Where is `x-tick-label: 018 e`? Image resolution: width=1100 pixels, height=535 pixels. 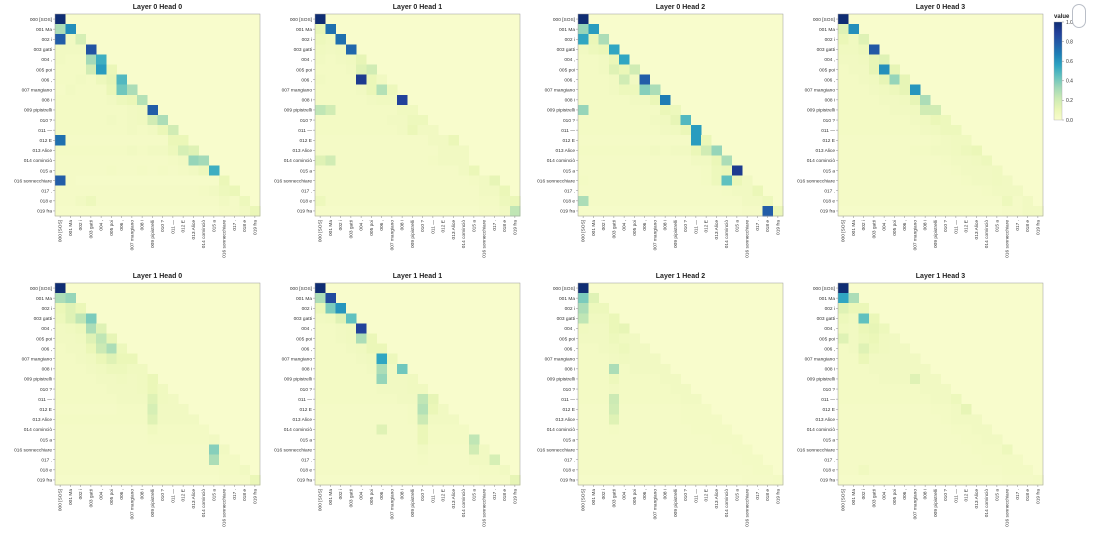
x-tick-label: 018 e is located at coordinates (768, 226).